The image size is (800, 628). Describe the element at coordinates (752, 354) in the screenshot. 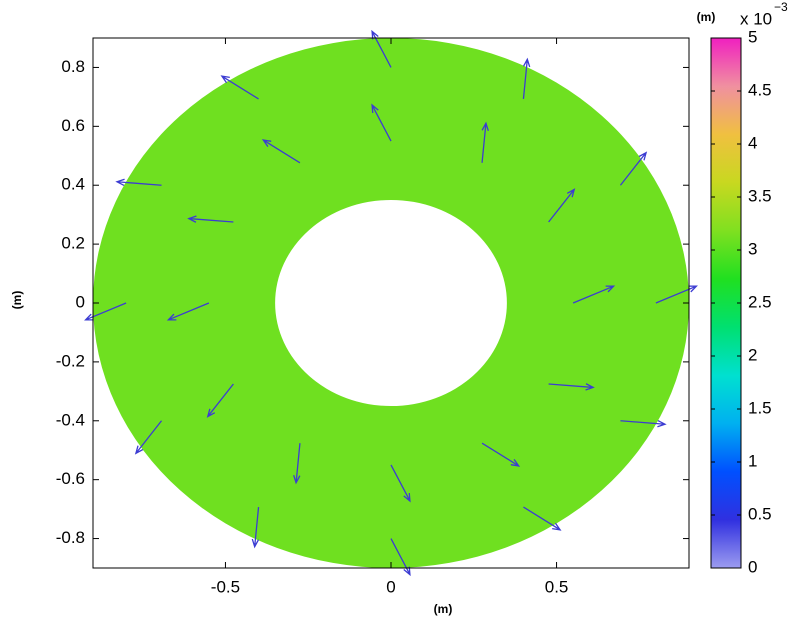

I see `colorbar-tick-label: 2` at that location.